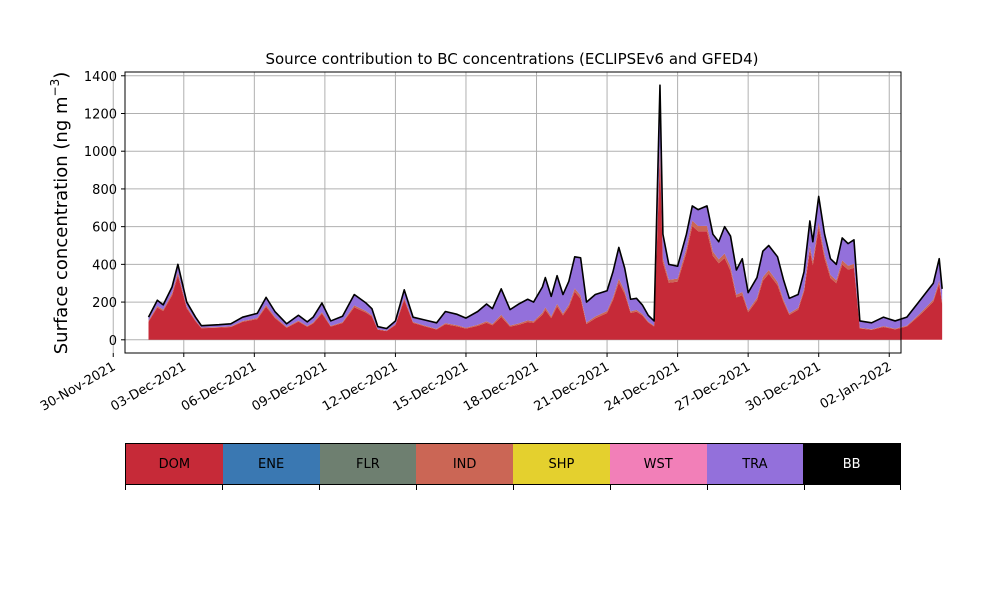 The width and height of the screenshot is (1000, 600). What do you see at coordinates (61, 225) in the screenshot?
I see `y-axis-label-main: Surface concentration (ng m` at bounding box center [61, 225].